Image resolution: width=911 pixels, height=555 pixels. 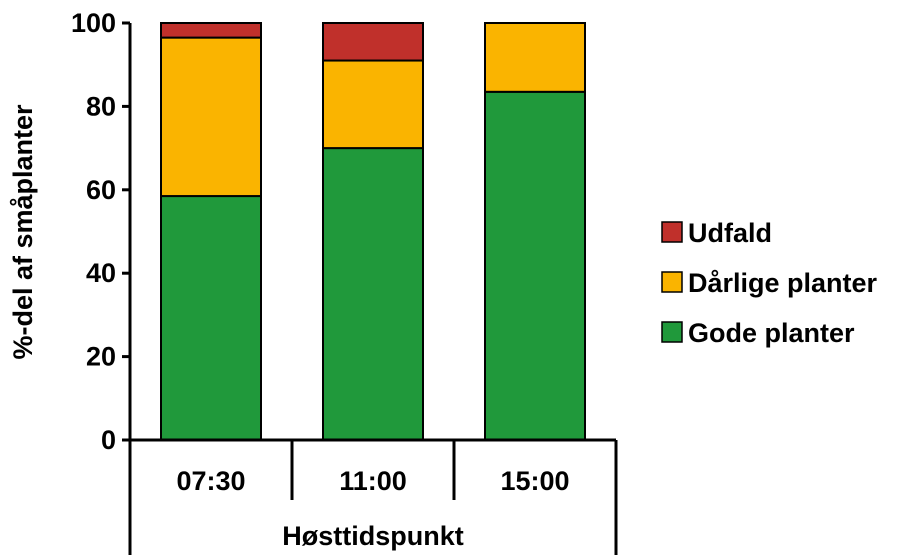 I want to click on y-tick-label: 20, so click(x=101, y=357).